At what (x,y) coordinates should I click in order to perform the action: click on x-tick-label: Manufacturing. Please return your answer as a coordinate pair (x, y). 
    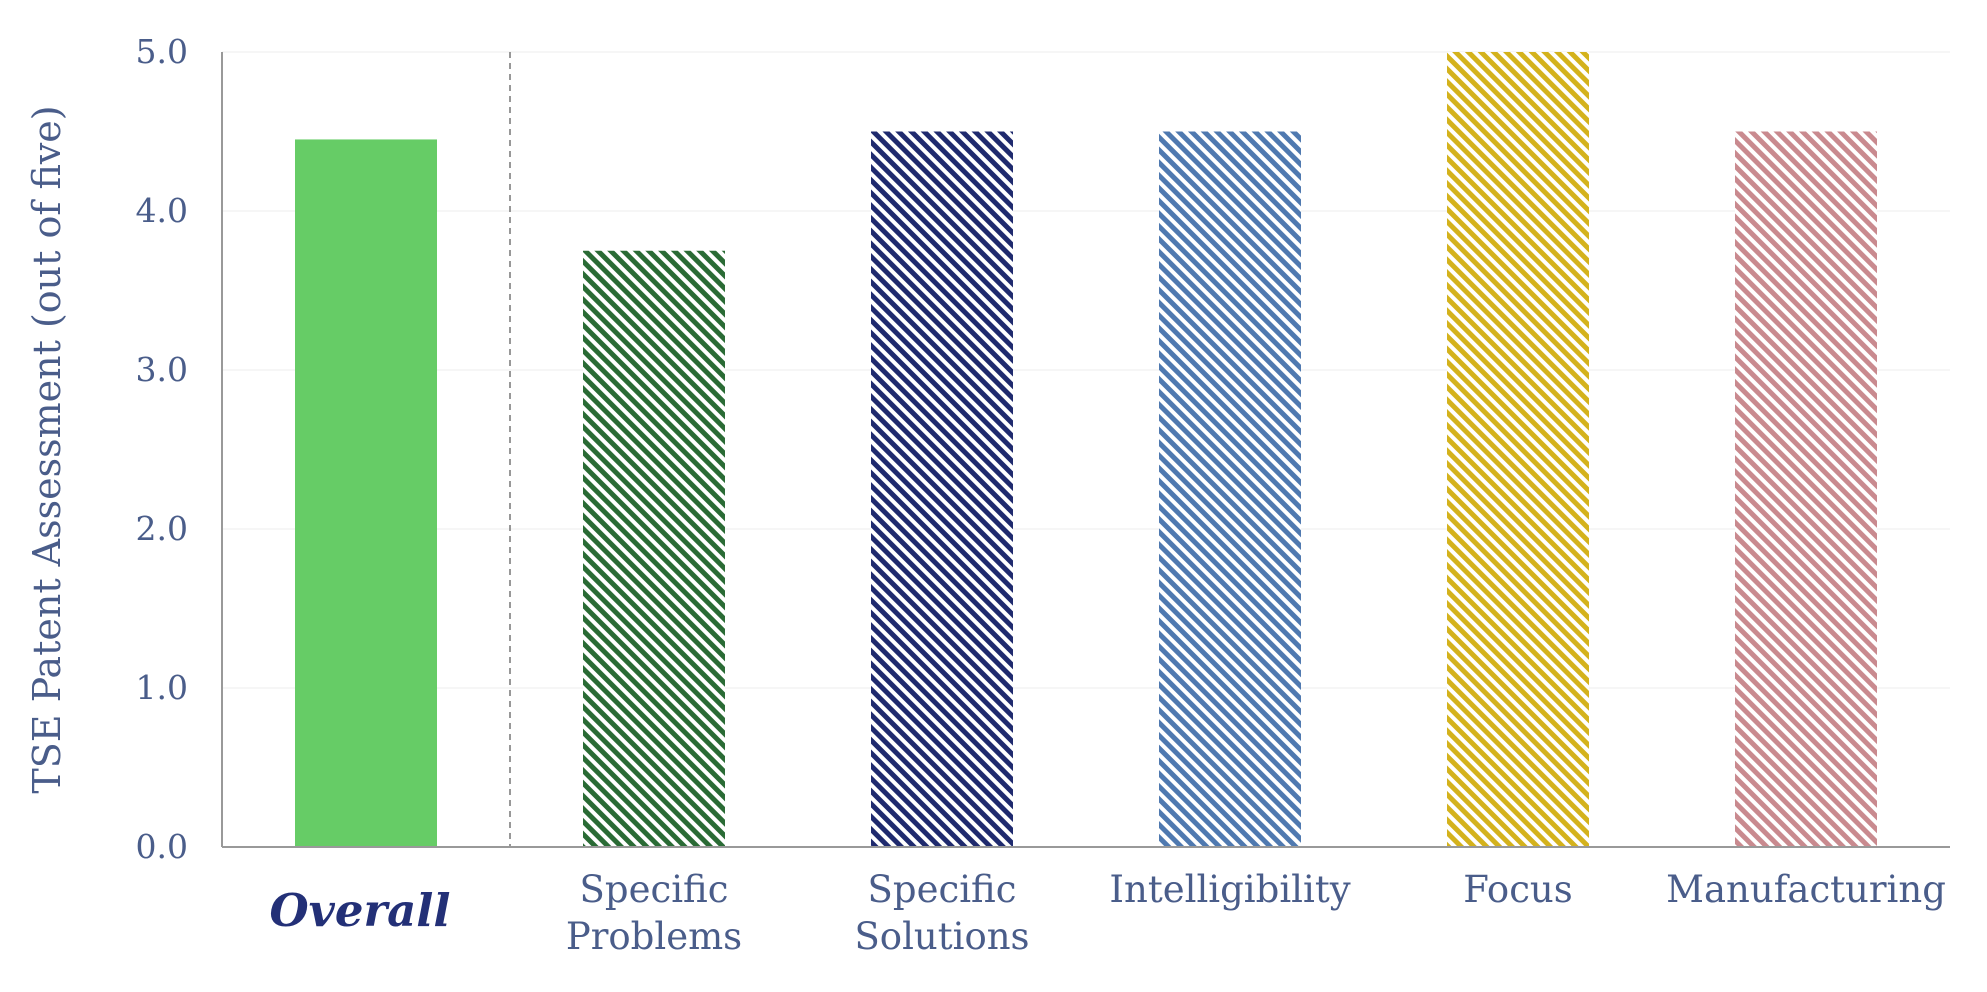
    Looking at the image, I should click on (1806, 889).